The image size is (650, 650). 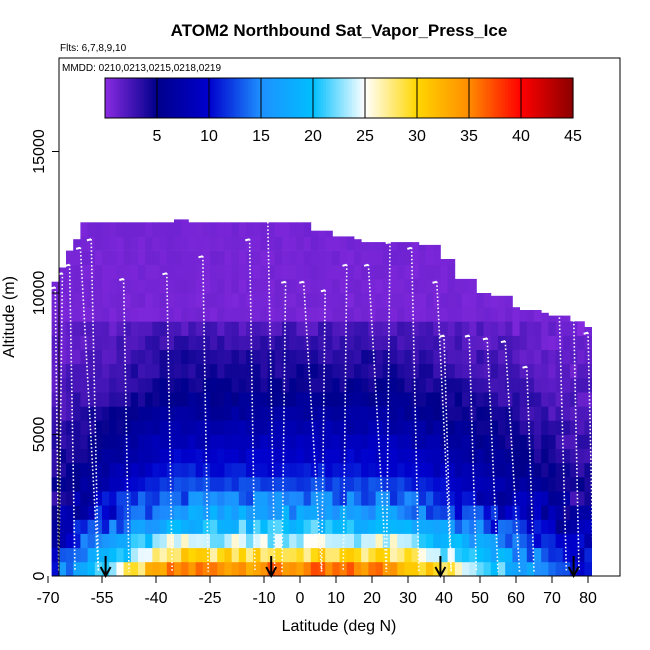 I want to click on x-axis-label: Latitude (deg N), so click(x=339, y=626).